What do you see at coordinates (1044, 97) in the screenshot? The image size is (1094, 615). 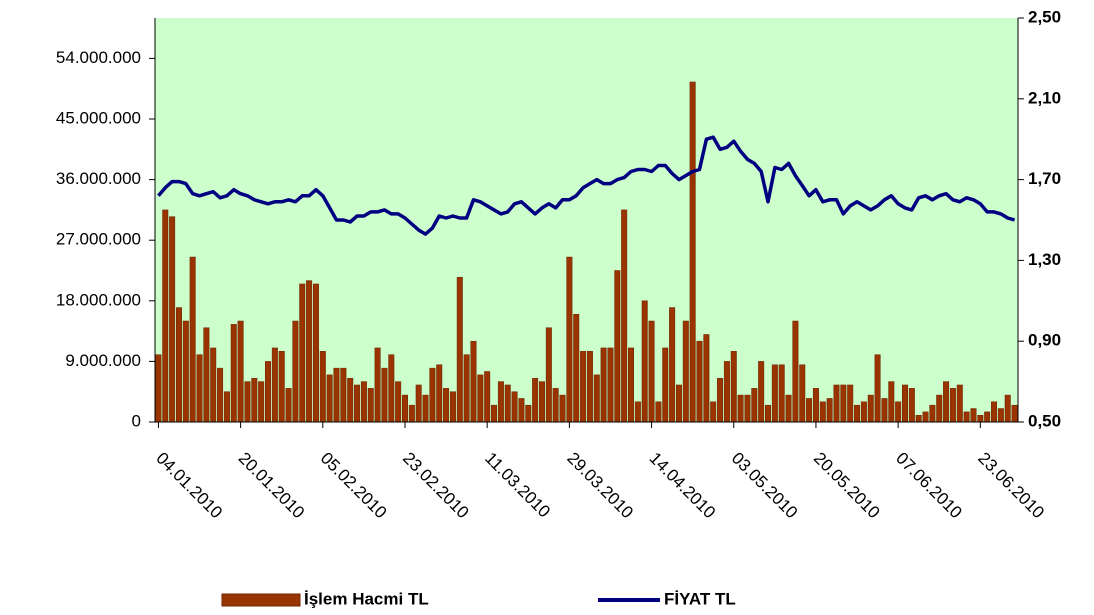 I see `y2-tick-label: 2,10` at bounding box center [1044, 97].